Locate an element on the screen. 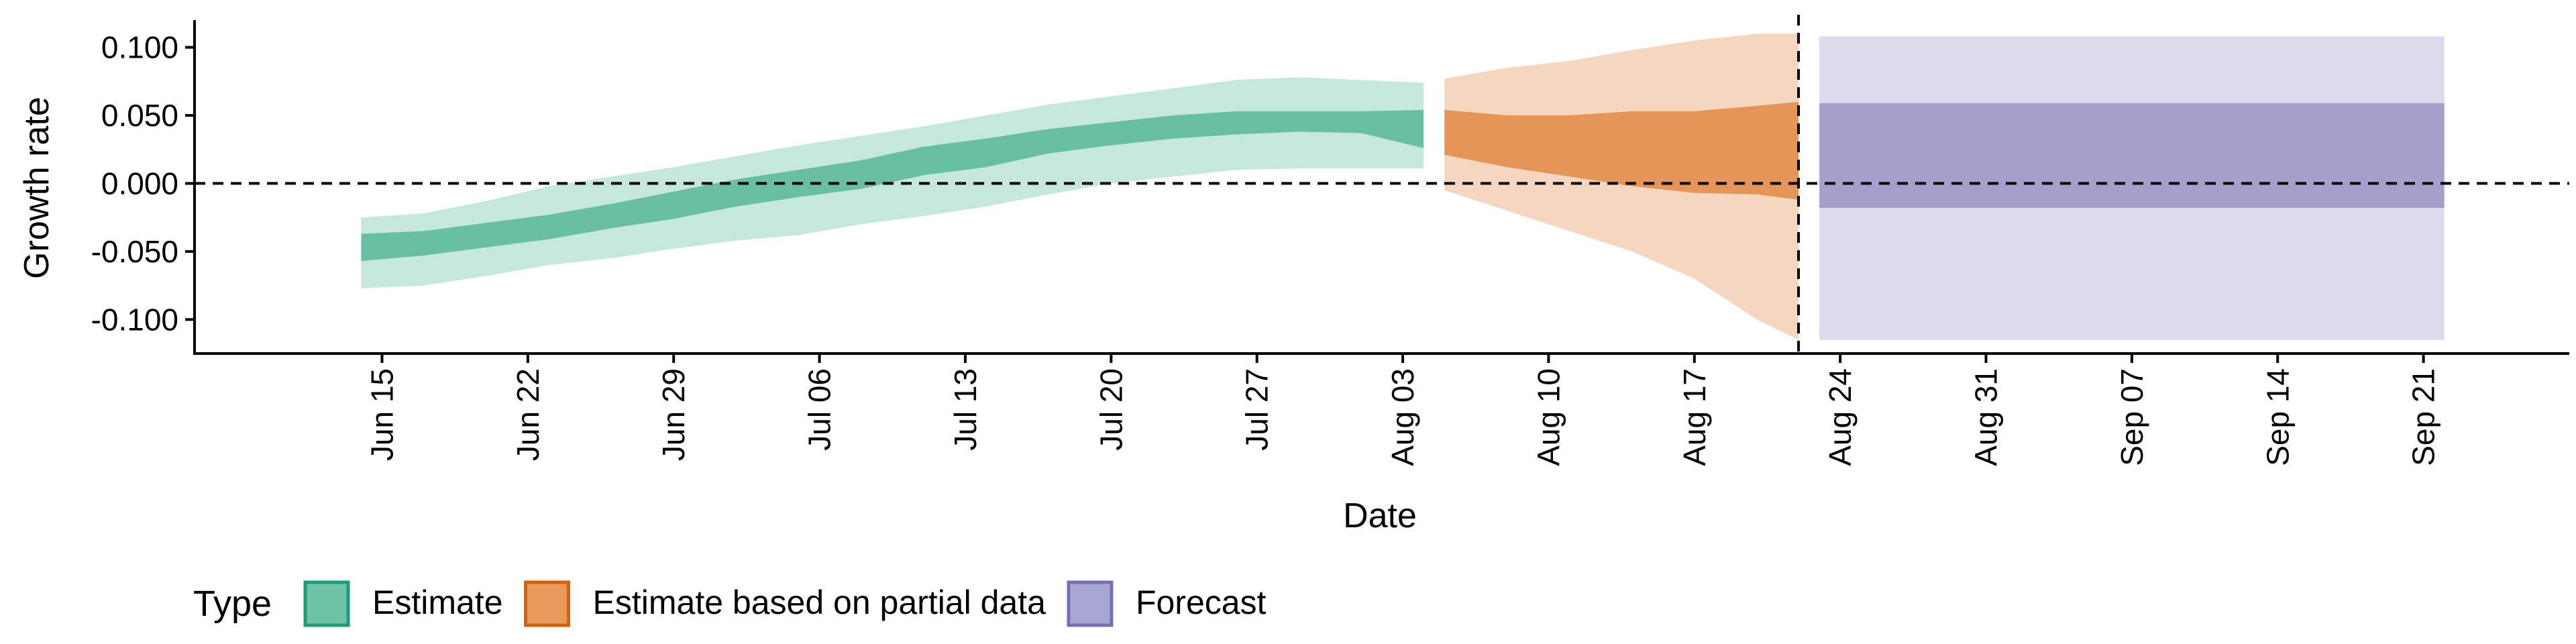 This screenshot has height=644, width=2576. legend-label-forecast: Forecast is located at coordinates (1201, 602).